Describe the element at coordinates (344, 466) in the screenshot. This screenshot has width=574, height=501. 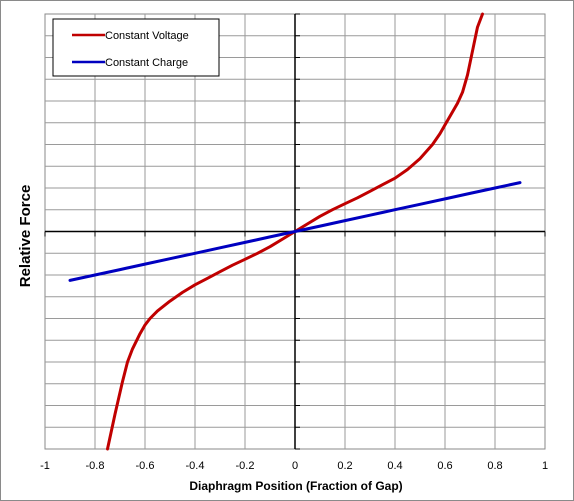
I see `x-tick-label: 0.2` at that location.